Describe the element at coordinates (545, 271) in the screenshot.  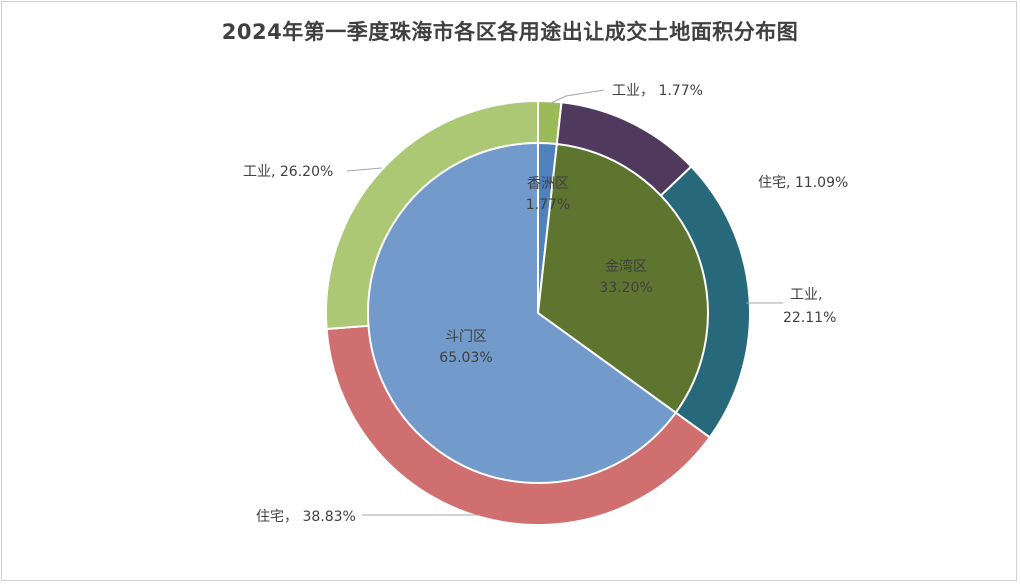
I see `inner-labels: 香洲区 1.77% 金湾区 33.20% 斗门区 65.03%` at that location.